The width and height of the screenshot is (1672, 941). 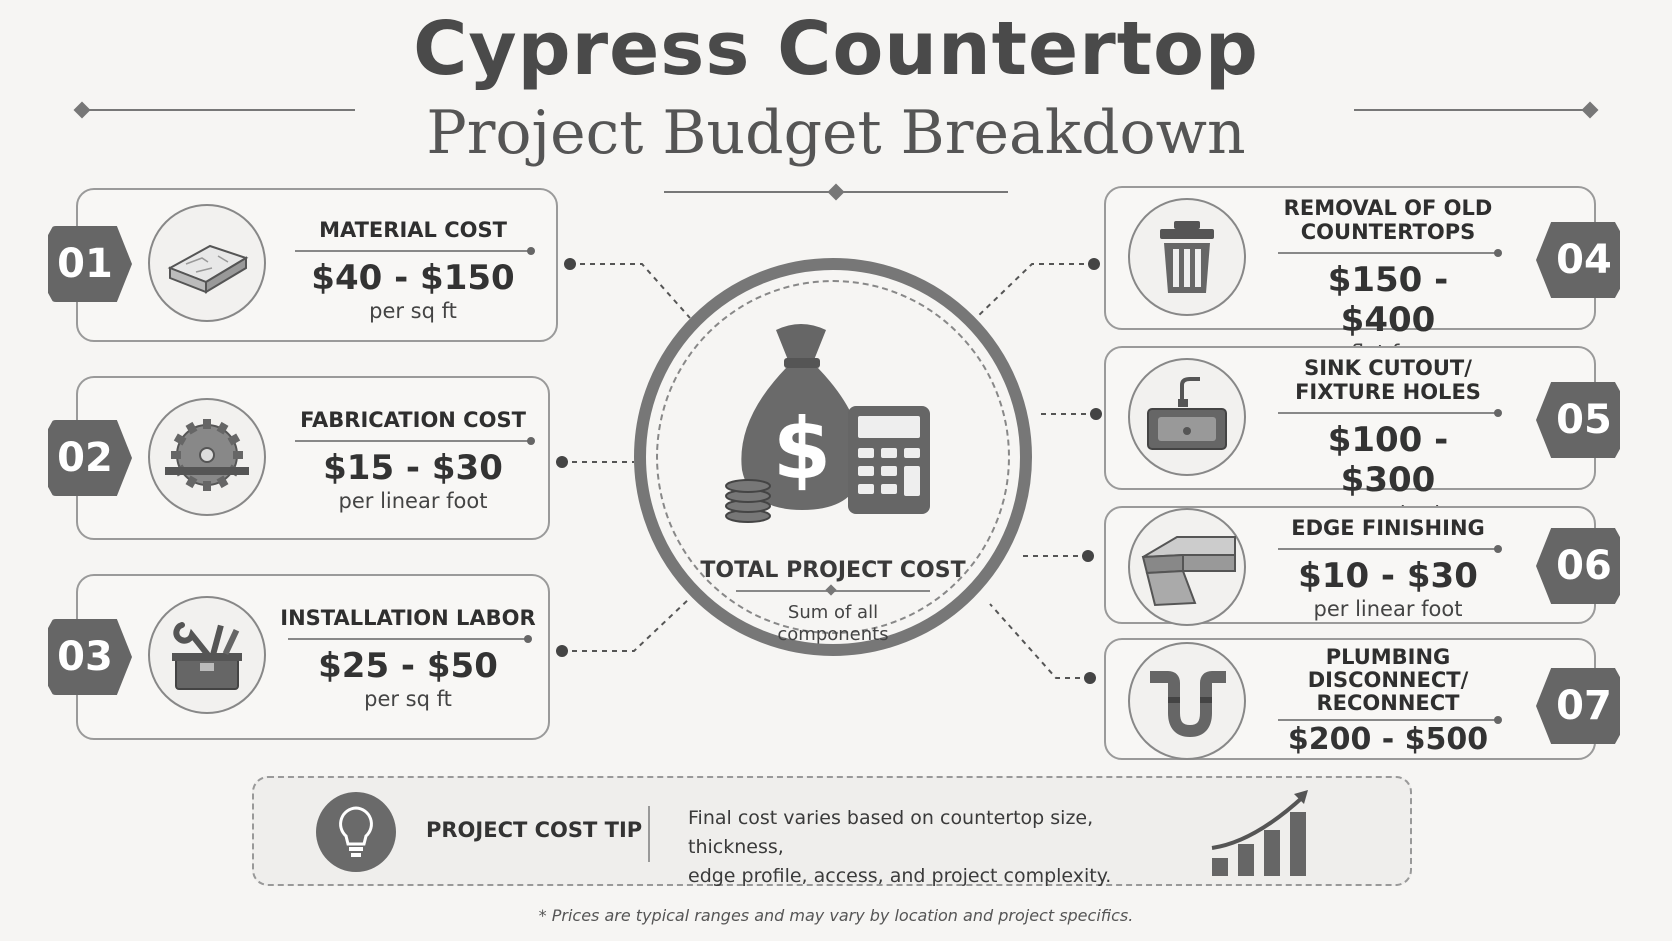 What do you see at coordinates (356, 832) in the screenshot?
I see `lightbulb-icon` at bounding box center [356, 832].